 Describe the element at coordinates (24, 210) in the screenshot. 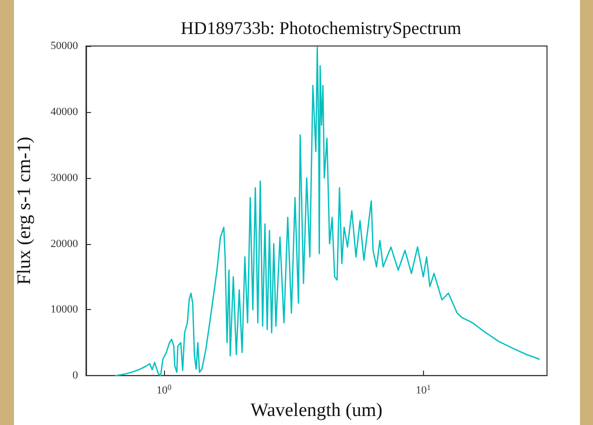

I see `y-axis-title: Flux (erg s-1 cm-1)` at that location.